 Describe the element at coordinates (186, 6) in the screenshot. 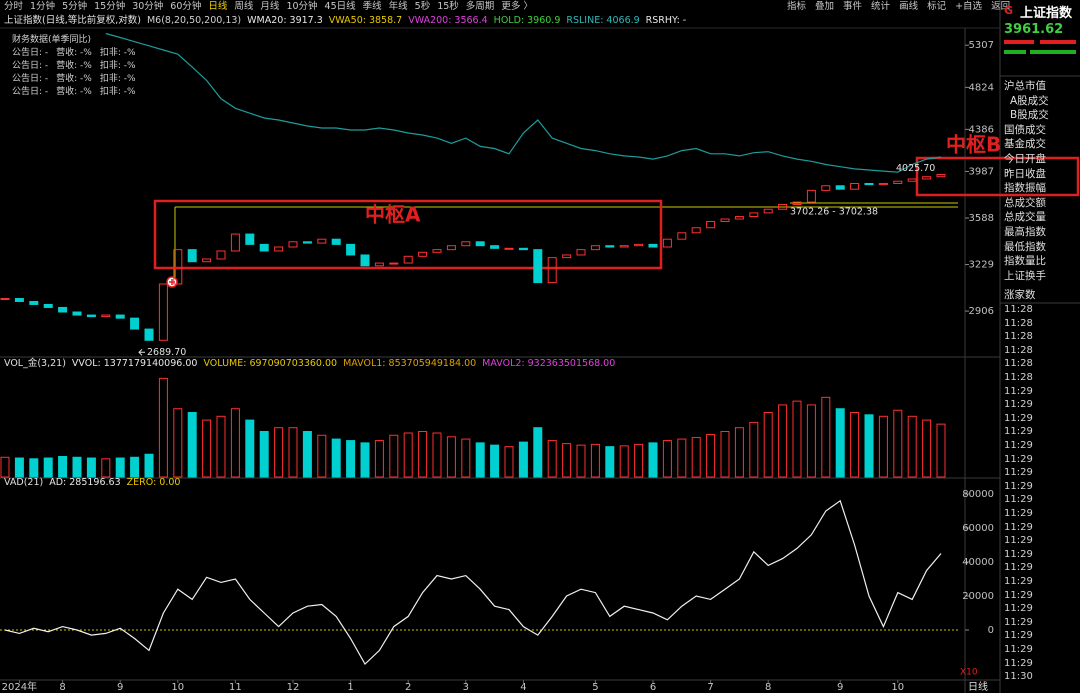

I see `period-tab: 60分钟` at that location.